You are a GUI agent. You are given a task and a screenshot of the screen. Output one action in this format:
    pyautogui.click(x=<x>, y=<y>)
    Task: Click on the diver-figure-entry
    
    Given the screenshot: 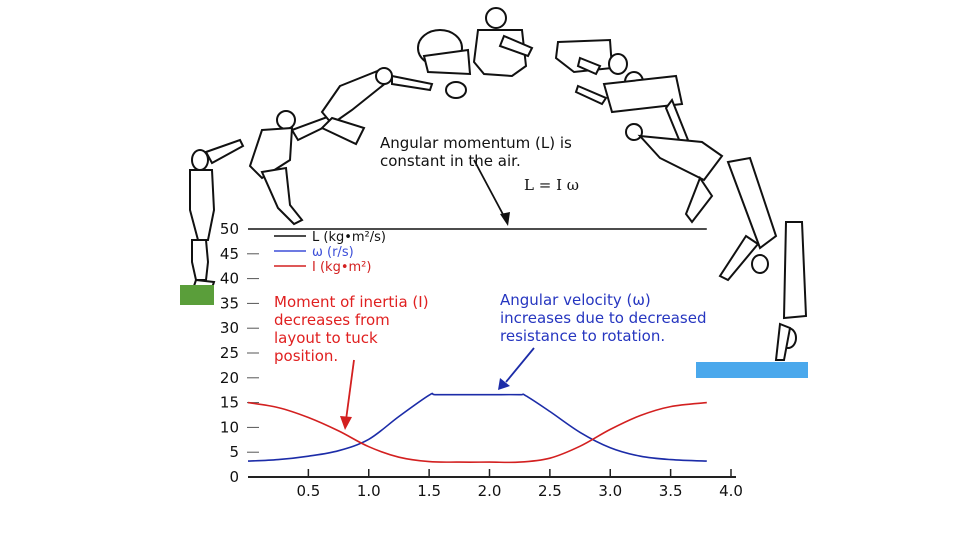 What is the action you would take?
    pyautogui.click(x=791, y=291)
    